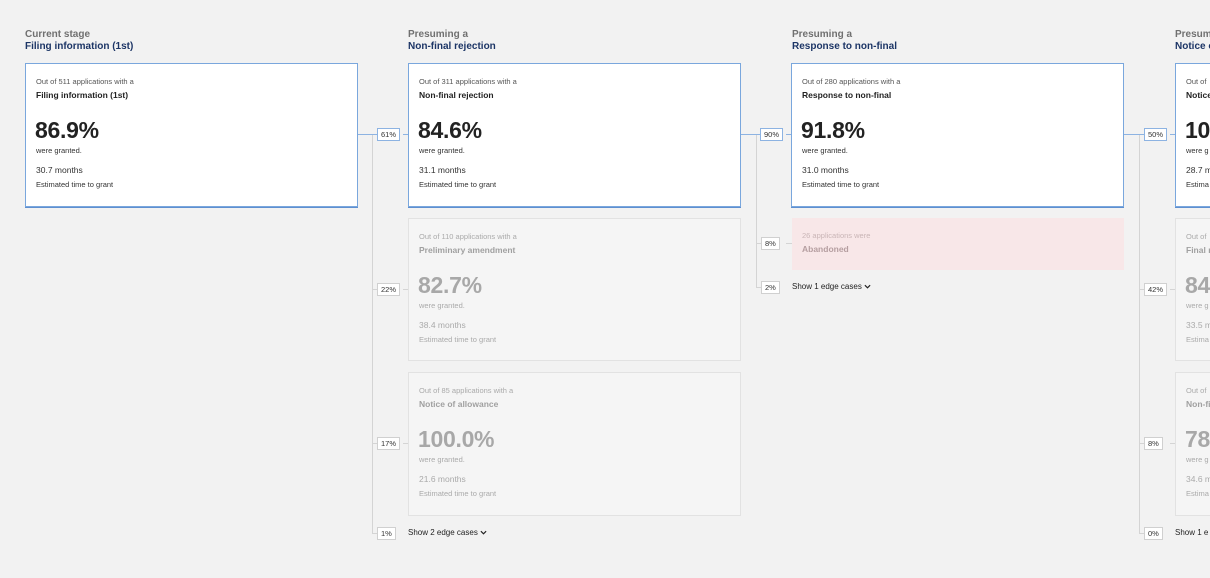  I want to click on column-pre: Current stage, so click(58, 34).